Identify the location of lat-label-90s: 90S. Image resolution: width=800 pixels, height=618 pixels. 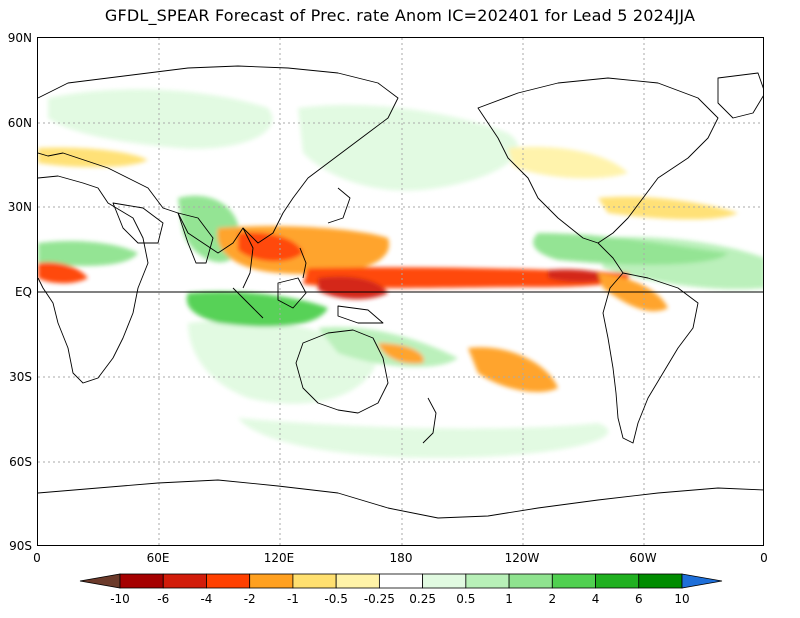
(20, 546).